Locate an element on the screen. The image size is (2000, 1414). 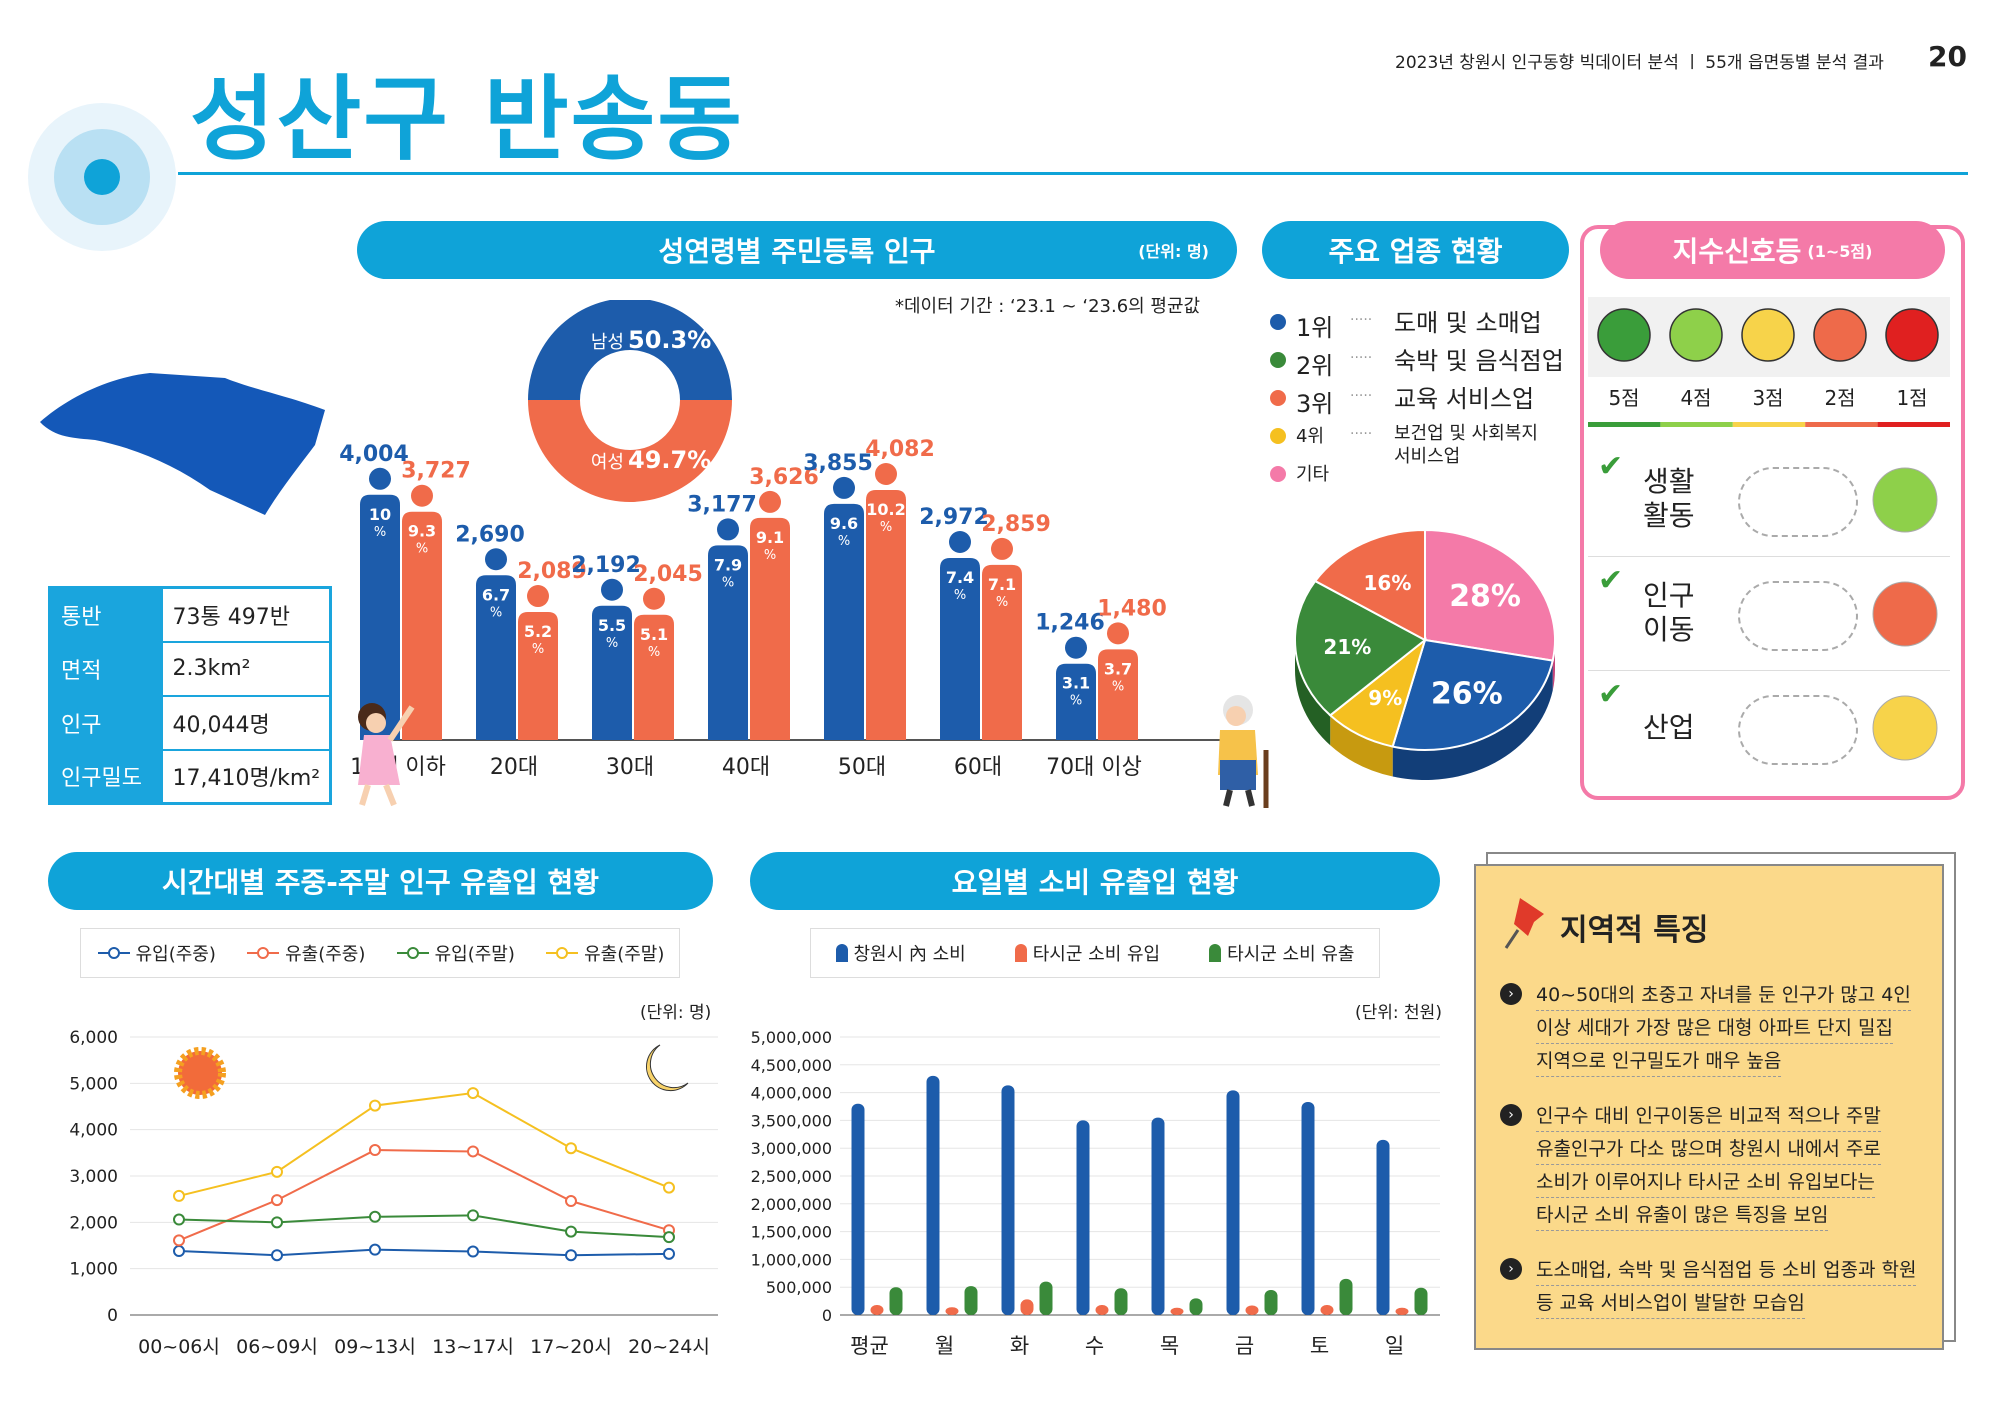
age-bar-pct: 5.5 is located at coordinates (612, 625).